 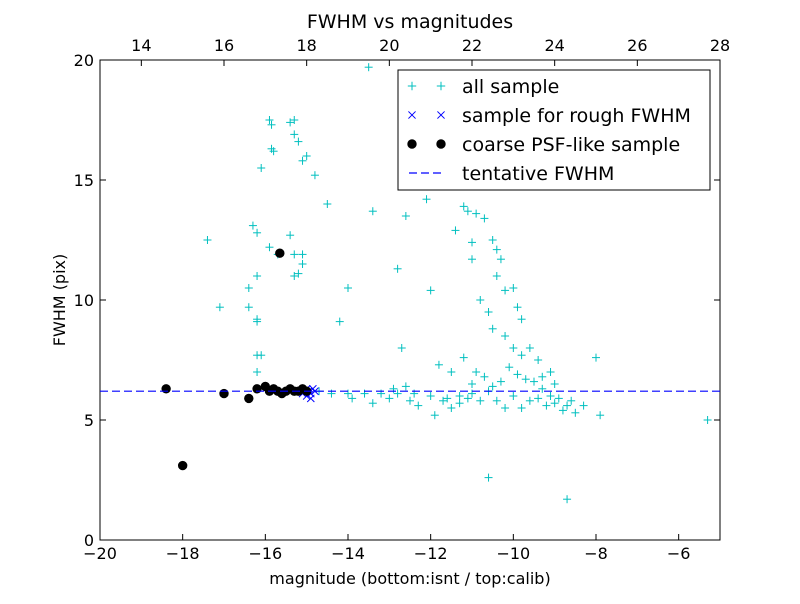 I want to click on legend-label: sample for rough FWHM, so click(x=576, y=116).